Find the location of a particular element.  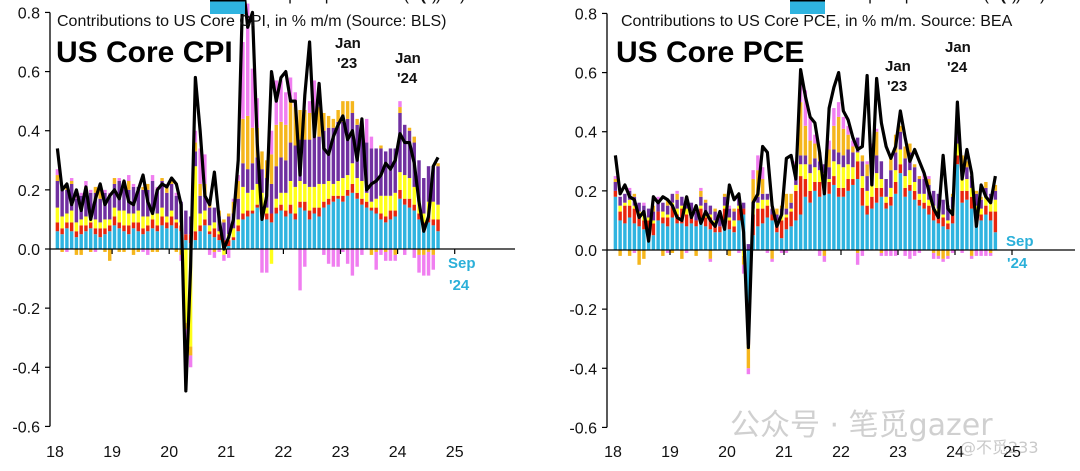

cpi-annotations: Jan '23 Jan '24 Sep '24 is located at coordinates (405, 164).